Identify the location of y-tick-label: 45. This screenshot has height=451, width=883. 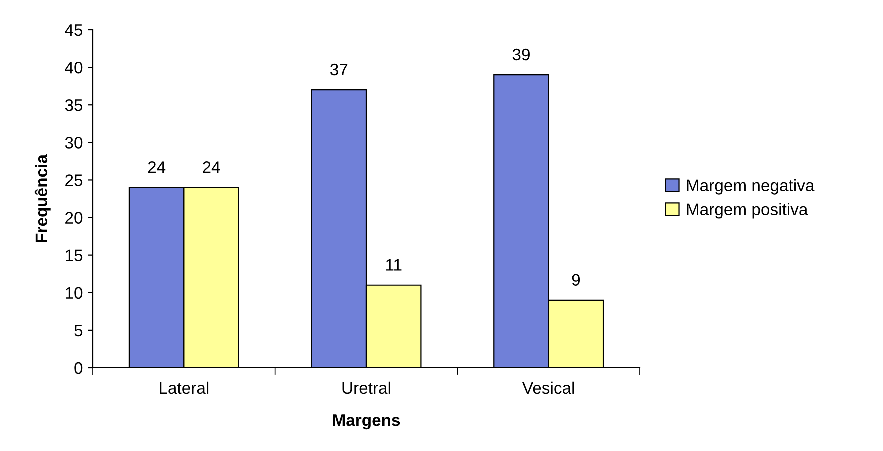
(74, 30).